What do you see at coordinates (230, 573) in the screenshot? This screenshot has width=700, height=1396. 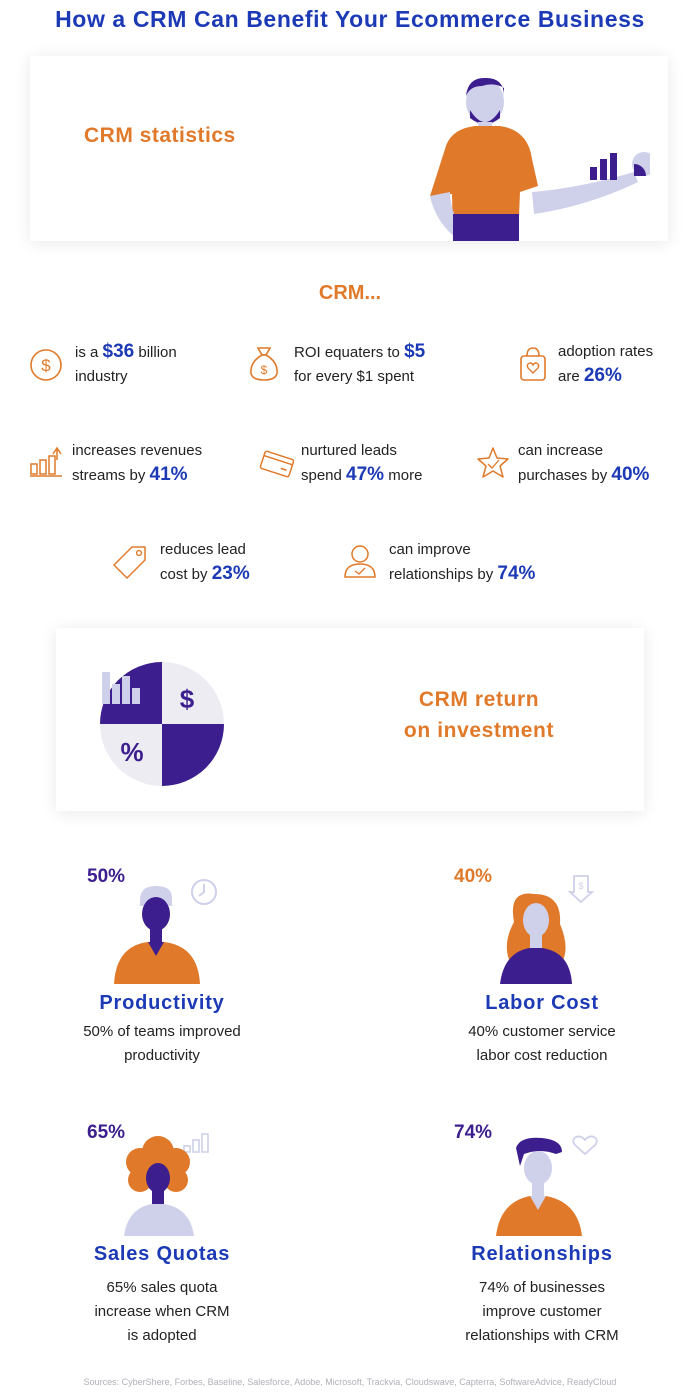 I see `stat-value: 23%` at bounding box center [230, 573].